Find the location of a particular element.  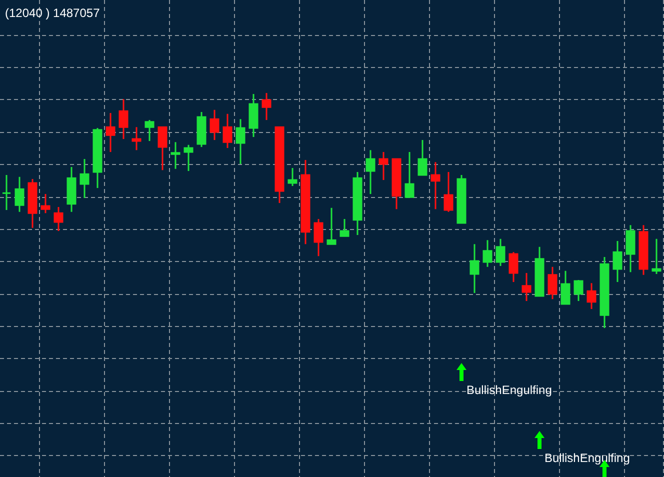

chart-title: (12040 ) 1487057 is located at coordinates (52, 13).